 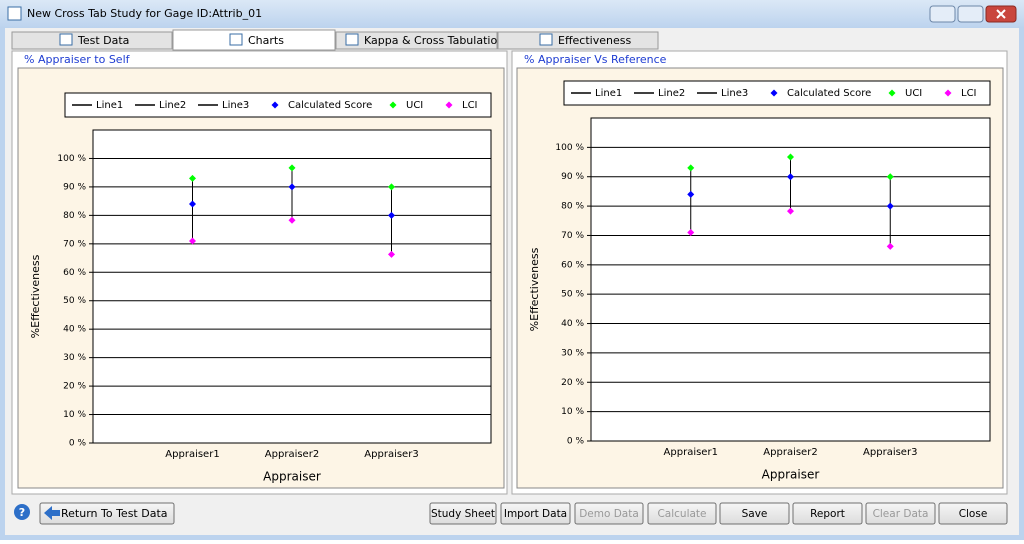 I want to click on title-bar, so click(x=512, y=14).